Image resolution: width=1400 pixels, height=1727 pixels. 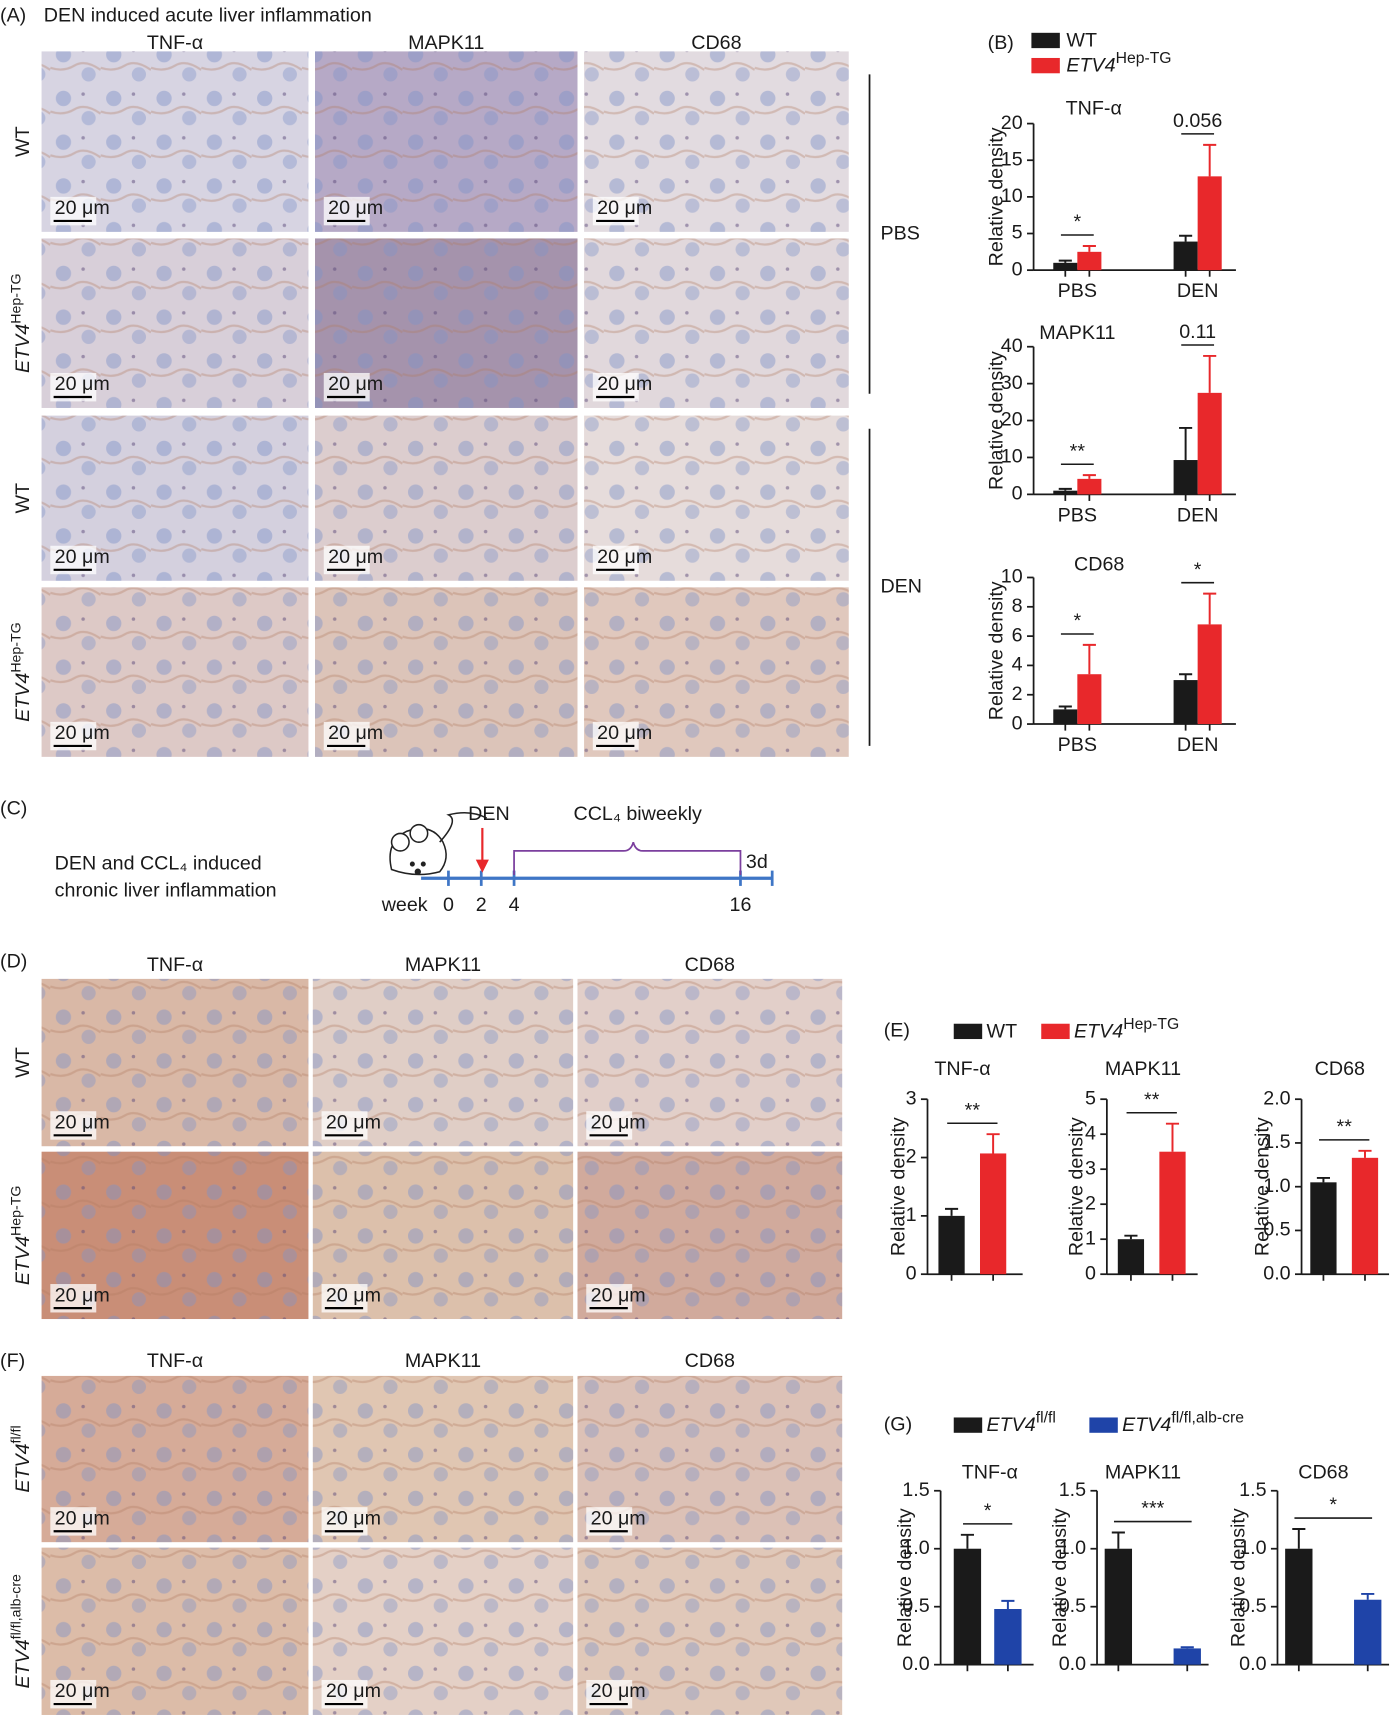 I want to click on row-label: ETV4Hep-TG, so click(x=21, y=323).